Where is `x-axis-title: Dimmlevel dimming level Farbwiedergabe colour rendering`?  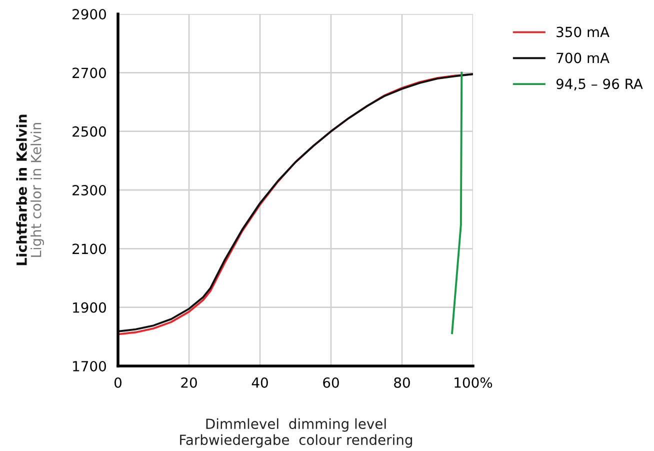
x-axis-title: Dimmlevel dimming level Farbwiedergabe colour rendering is located at coordinates (296, 433).